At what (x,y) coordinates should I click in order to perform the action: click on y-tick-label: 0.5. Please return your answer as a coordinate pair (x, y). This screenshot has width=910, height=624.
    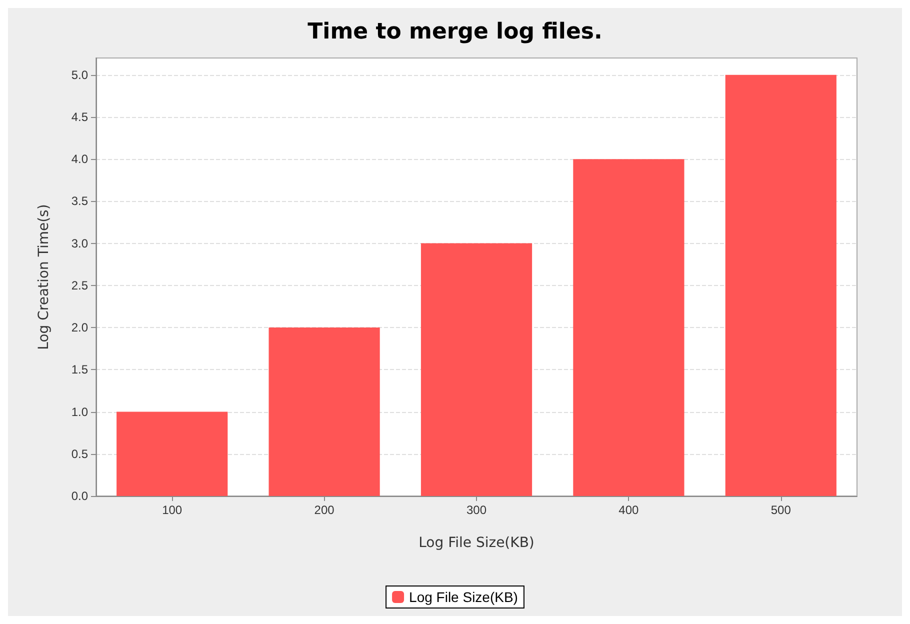
    Looking at the image, I should click on (79, 453).